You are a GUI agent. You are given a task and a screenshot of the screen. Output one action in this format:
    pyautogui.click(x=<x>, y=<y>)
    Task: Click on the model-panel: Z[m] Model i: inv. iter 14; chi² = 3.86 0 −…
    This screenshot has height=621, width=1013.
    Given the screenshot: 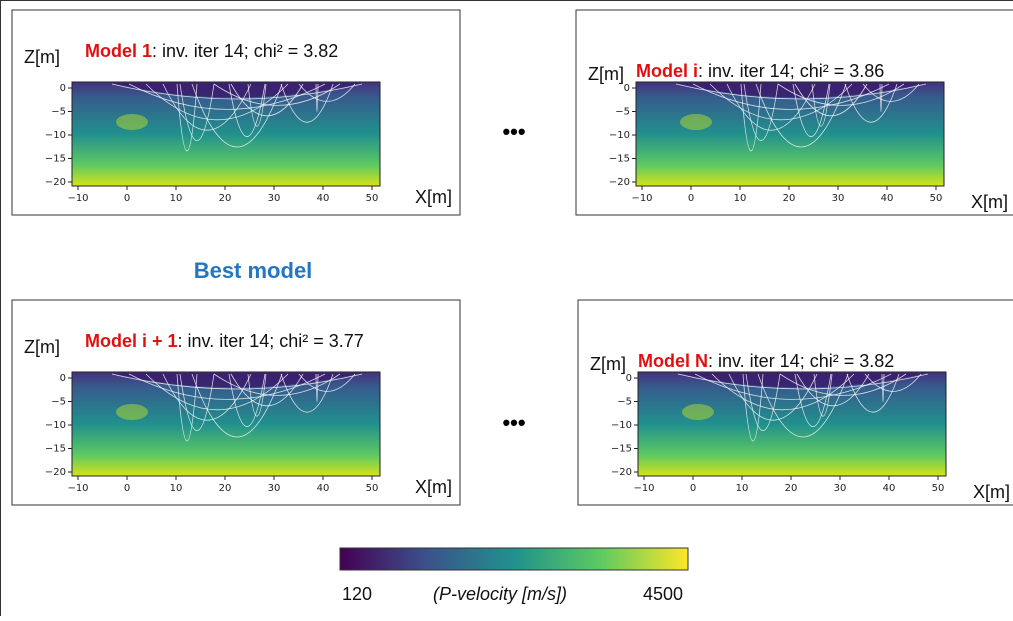 What is the action you would take?
    pyautogui.click(x=794, y=112)
    